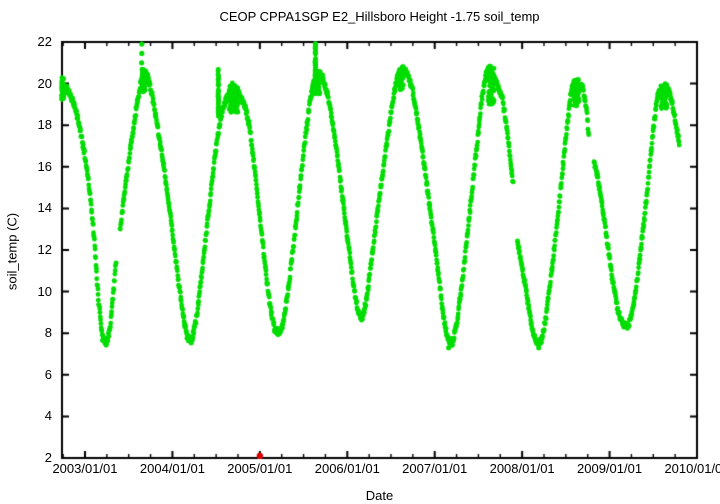  Describe the element at coordinates (260, 468) in the screenshot. I see `x-tick-label: 2005/01/01` at that location.